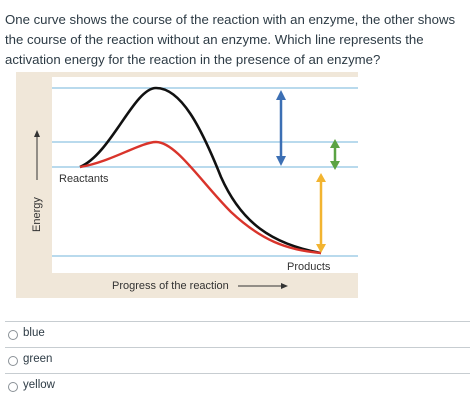 Image resolution: width=474 pixels, height=402 pixels. What do you see at coordinates (263, 286) in the screenshot?
I see `x-axis-arrow` at bounding box center [263, 286].